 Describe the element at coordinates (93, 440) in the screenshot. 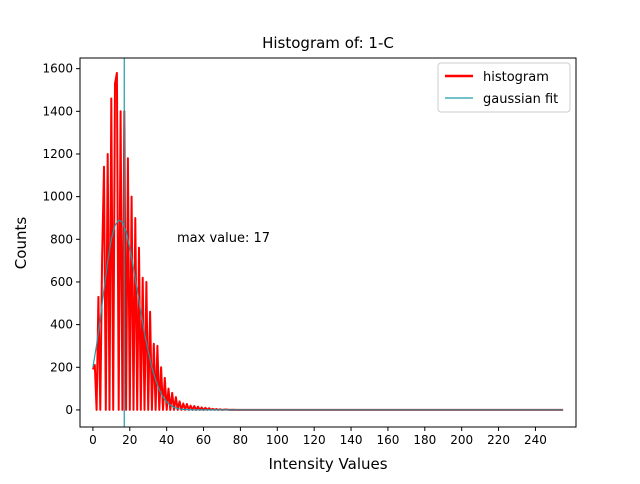

I see `x-tick-label: 0` at that location.